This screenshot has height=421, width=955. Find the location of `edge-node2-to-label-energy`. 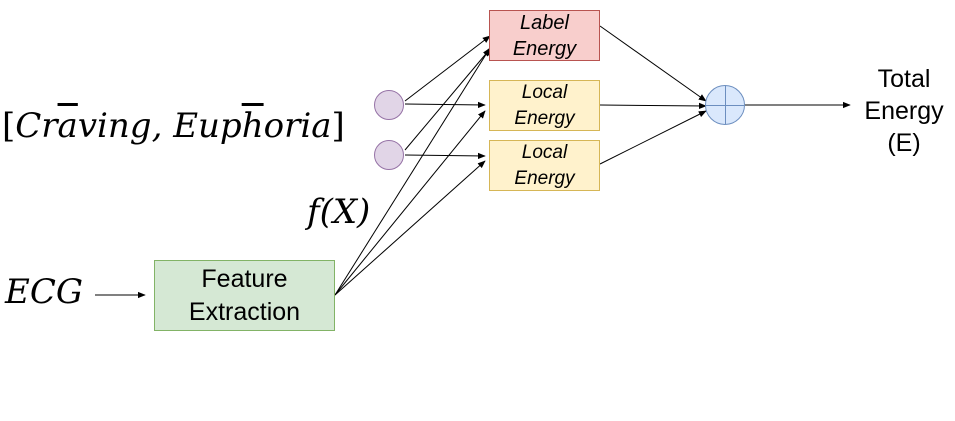

edge-node2-to-label-energy is located at coordinates (447, 99).